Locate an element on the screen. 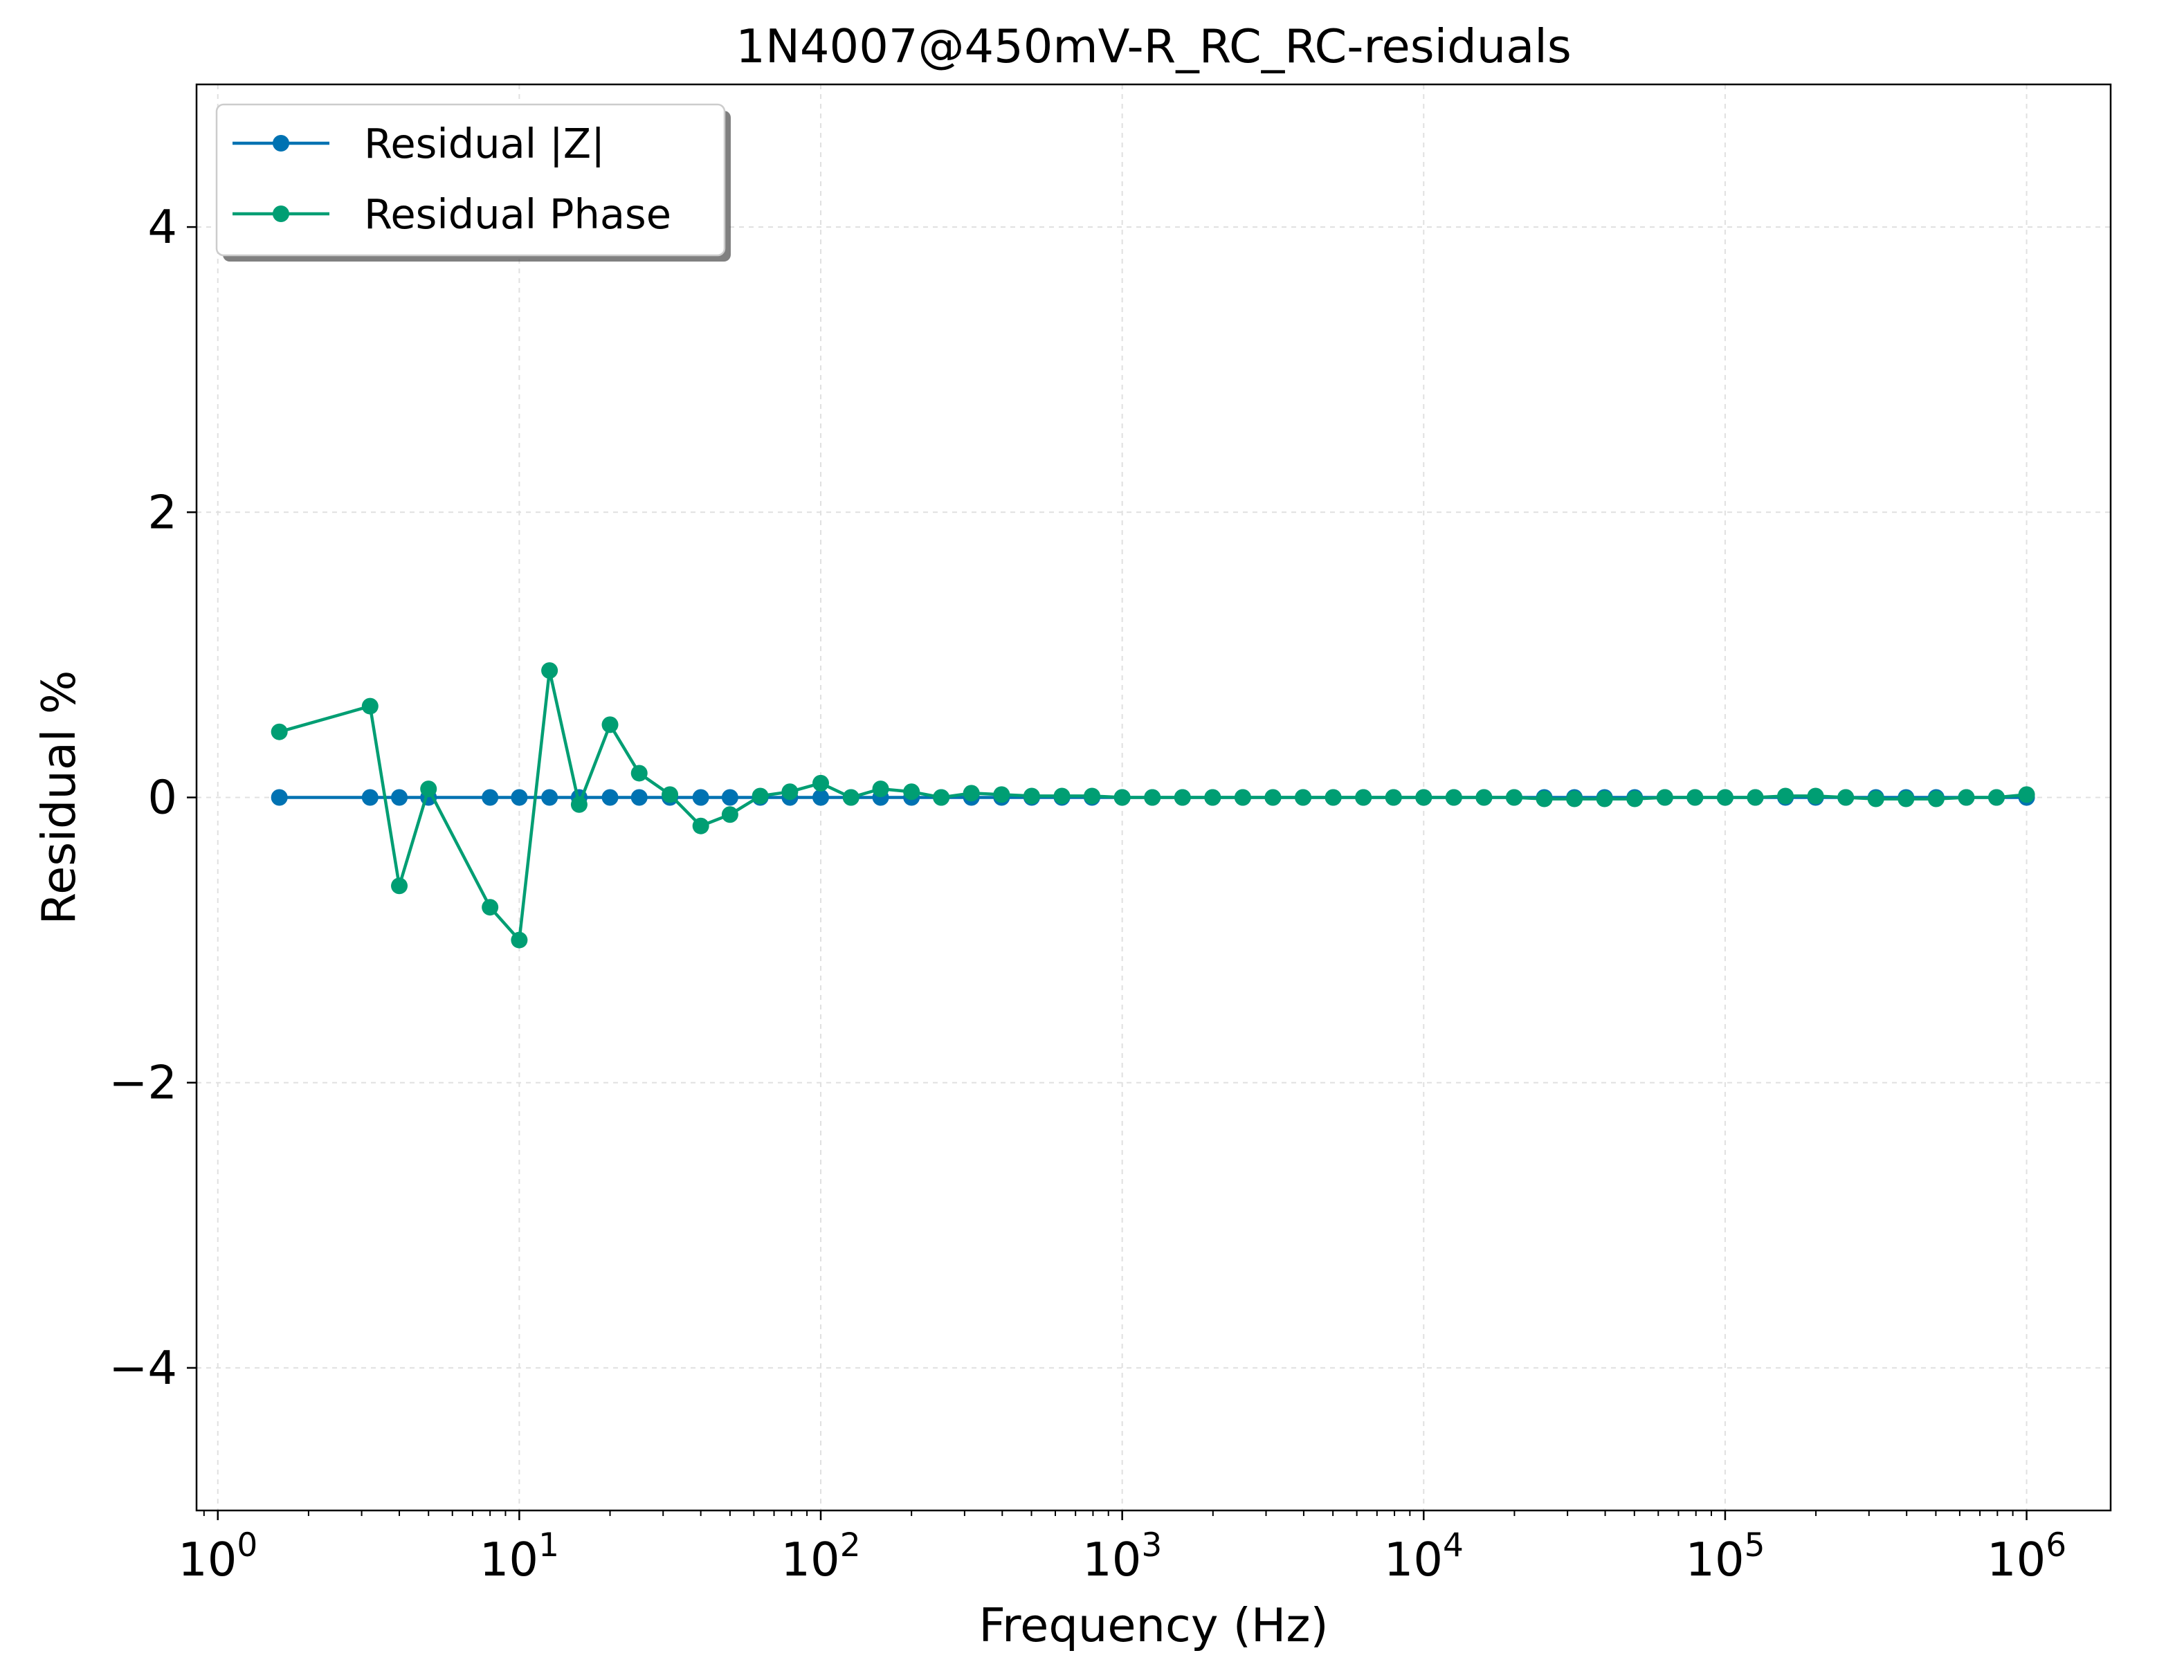 This screenshot has width=2184, height=1680. legend-label-2: Residual Phase is located at coordinates (517, 214).